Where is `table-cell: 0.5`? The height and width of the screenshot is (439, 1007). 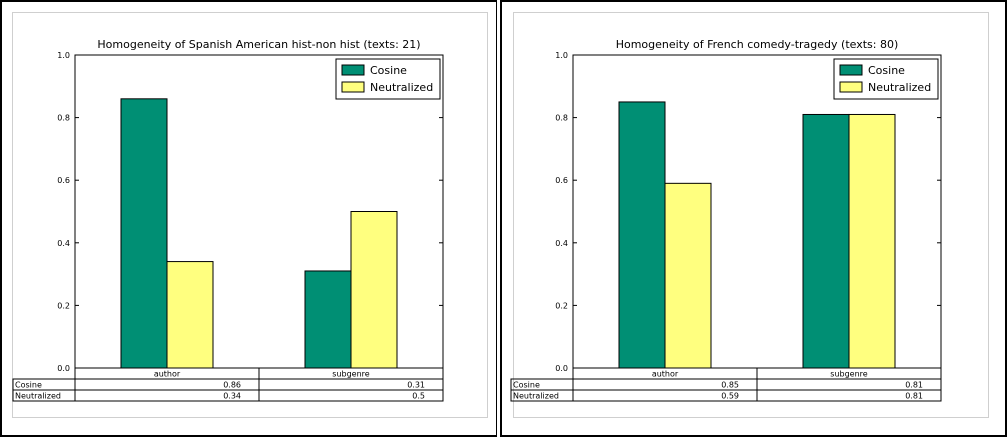 table-cell: 0.5 is located at coordinates (418, 396).